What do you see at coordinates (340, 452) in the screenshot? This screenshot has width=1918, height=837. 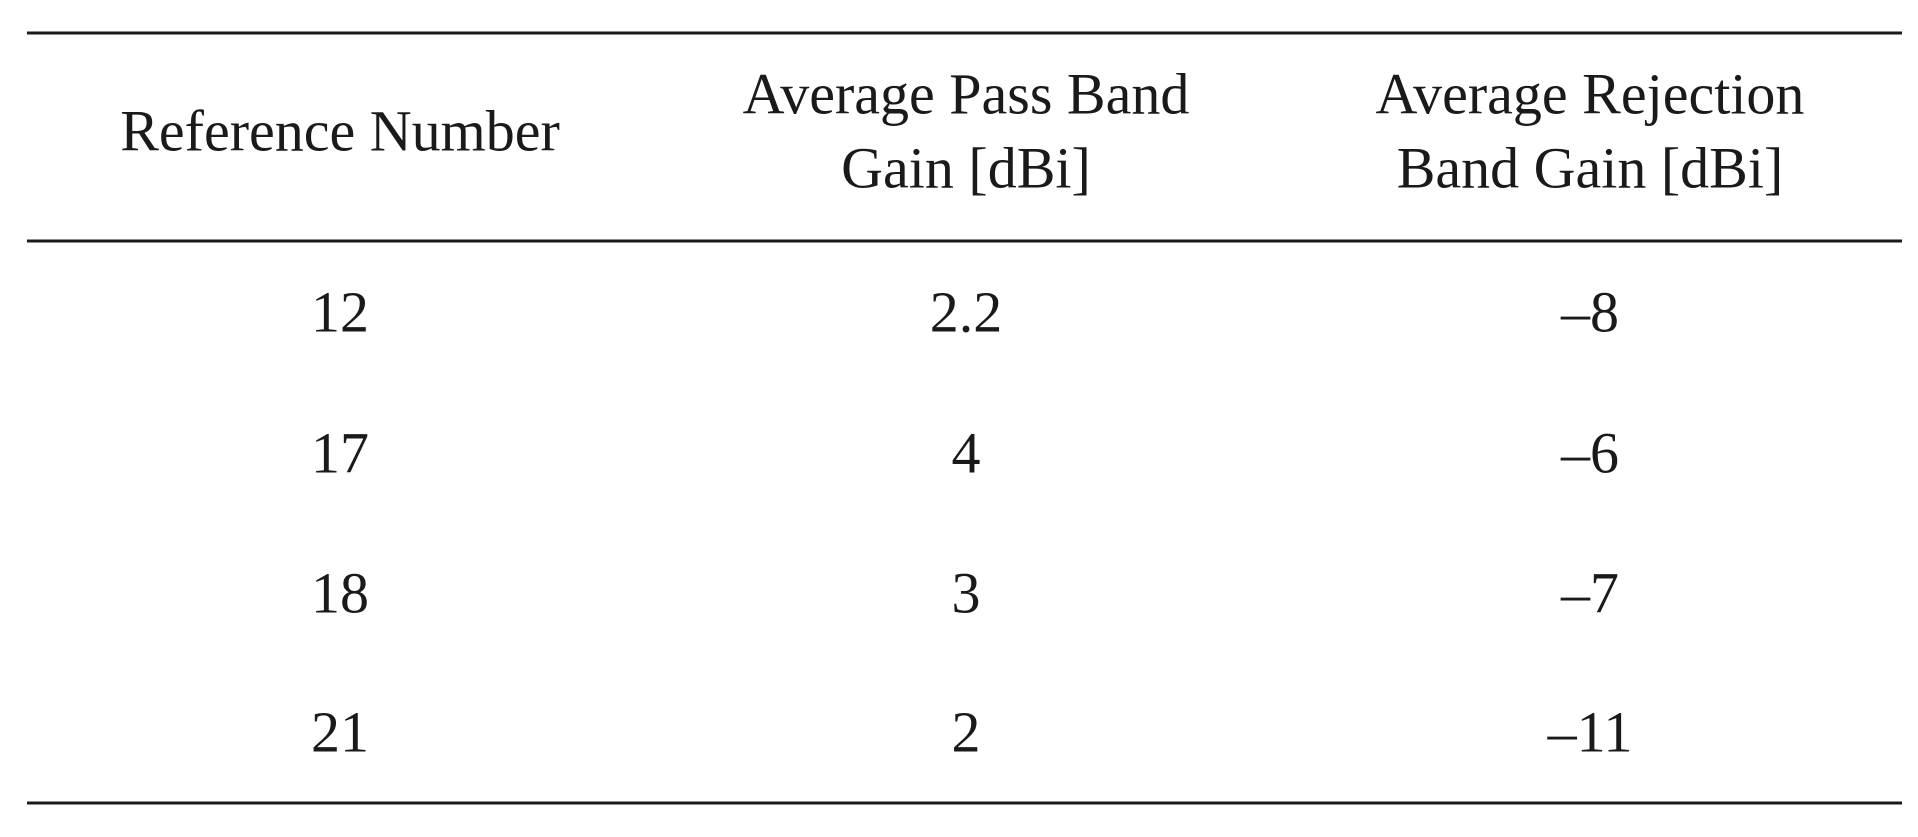 I see `cell: 17` at bounding box center [340, 452].